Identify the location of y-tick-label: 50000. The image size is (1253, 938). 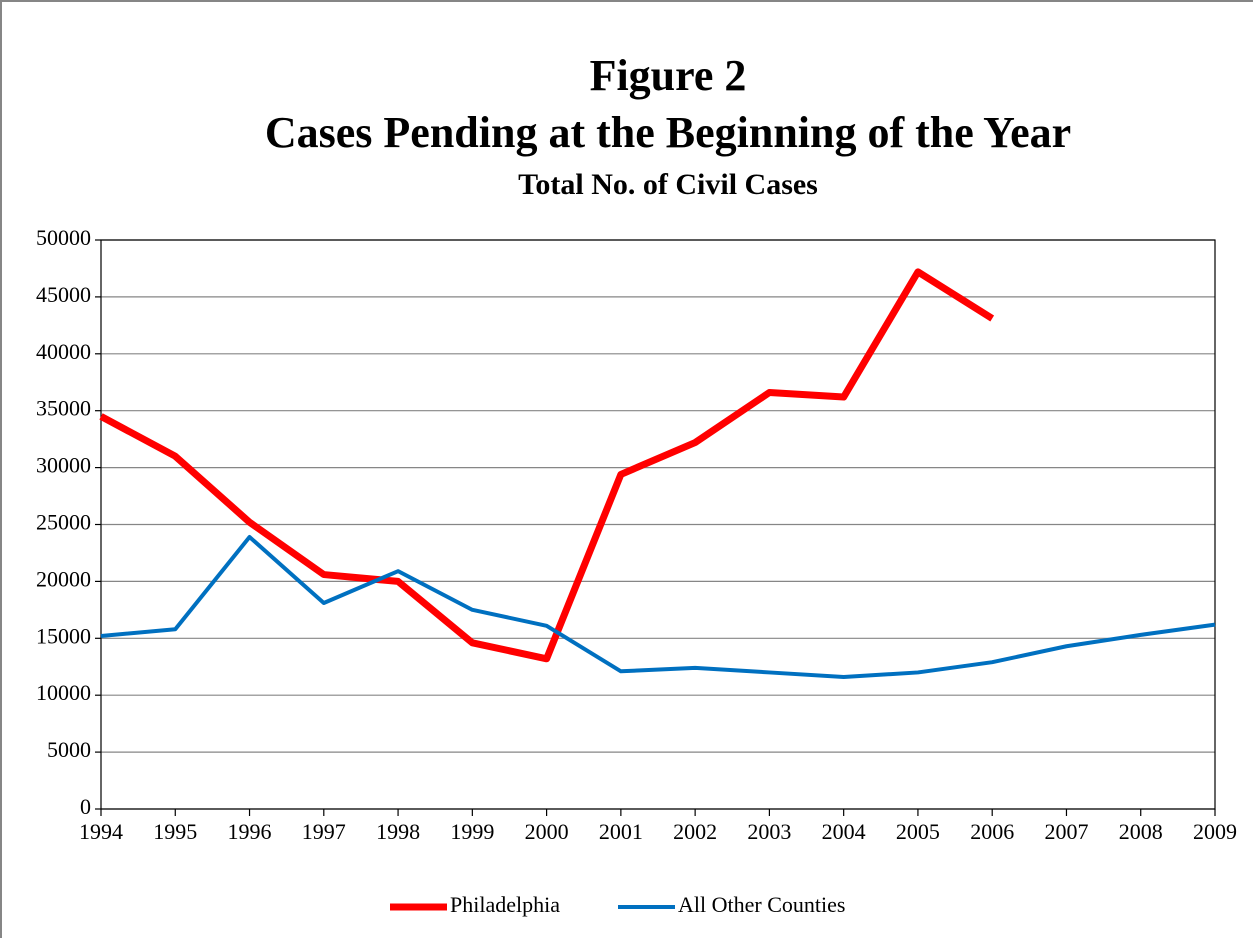
(63, 237).